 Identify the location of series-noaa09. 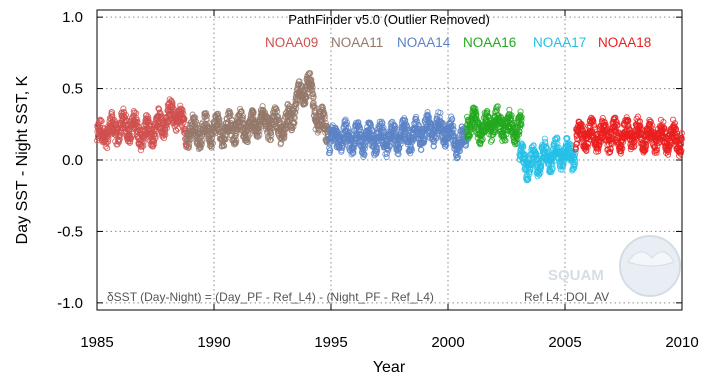
(142, 125).